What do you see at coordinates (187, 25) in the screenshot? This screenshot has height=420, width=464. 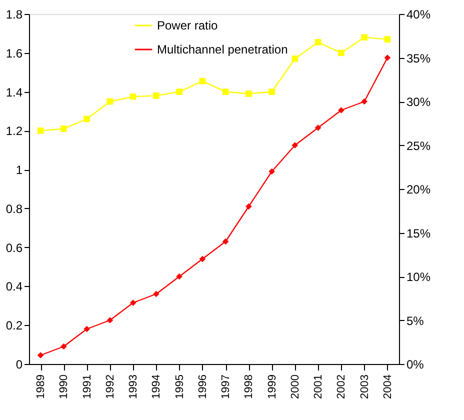 I see `legend-label: Power ratio` at bounding box center [187, 25].